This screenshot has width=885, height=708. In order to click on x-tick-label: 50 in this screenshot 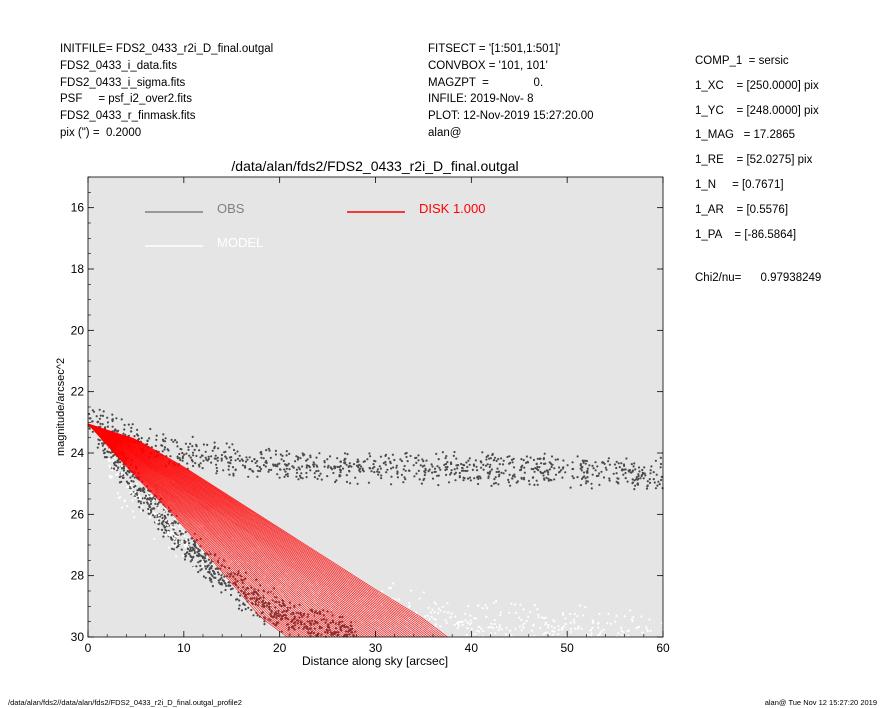, I will do `click(567, 648)`.